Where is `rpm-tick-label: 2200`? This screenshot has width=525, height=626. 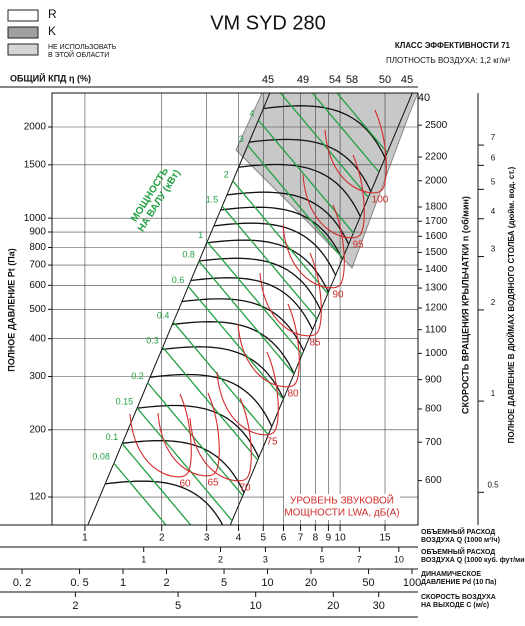
rpm-tick-label: 2200 is located at coordinates (436, 157).